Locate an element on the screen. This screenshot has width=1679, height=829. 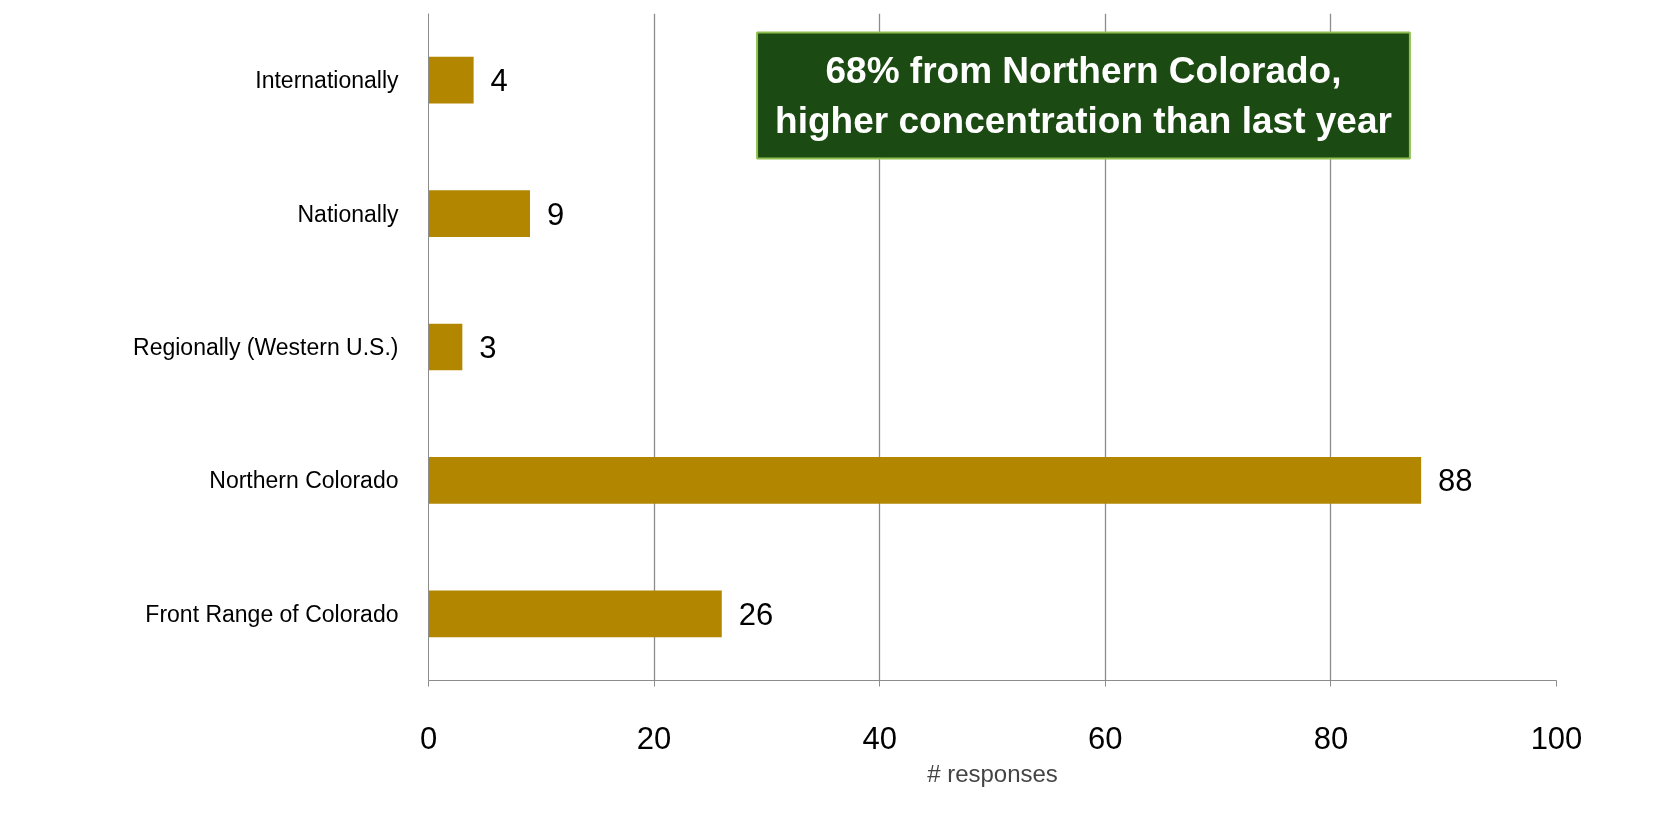
x-tick-label: 0 is located at coordinates (428, 738).